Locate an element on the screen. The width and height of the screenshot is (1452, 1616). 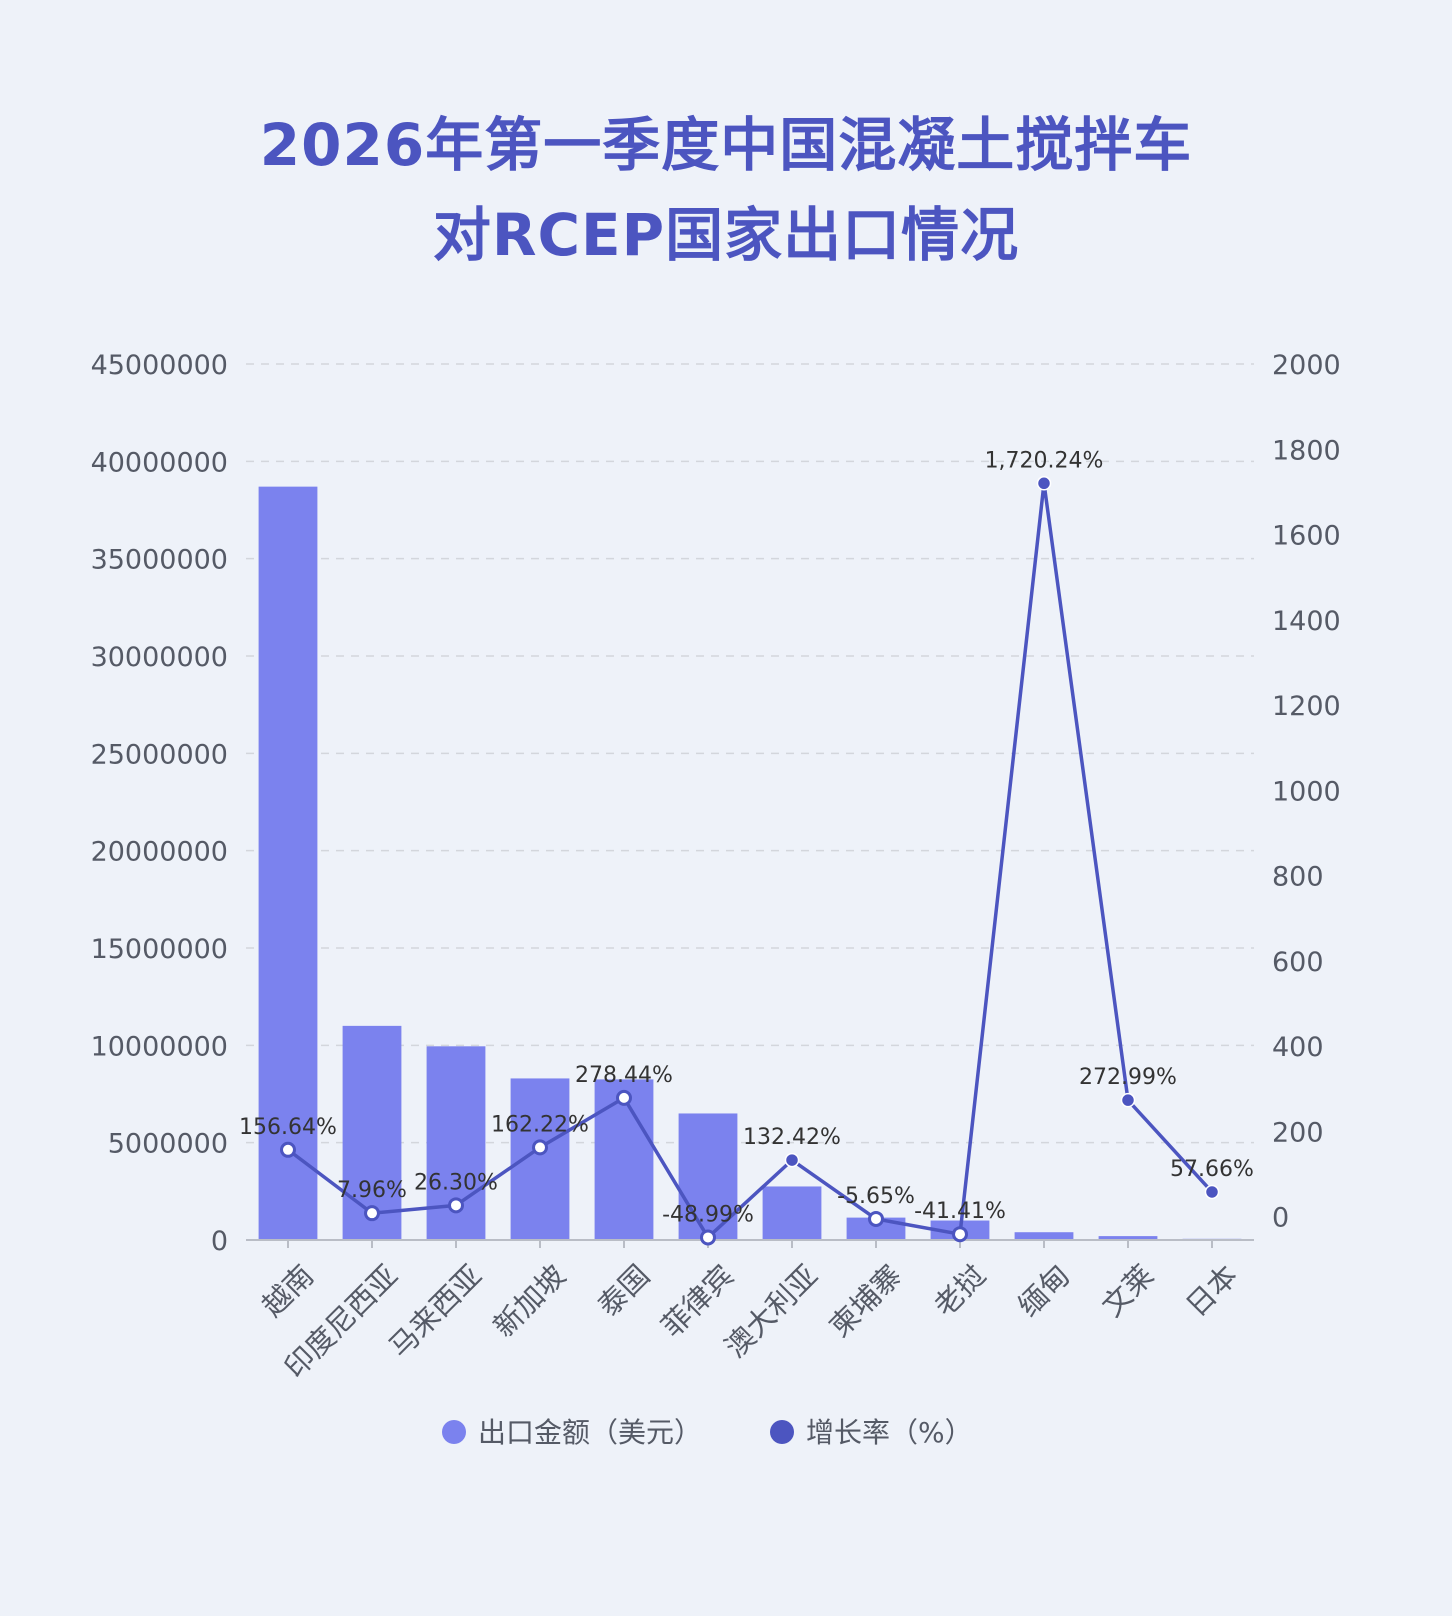
y-right-tick-label: 800 is located at coordinates (1298, 877).